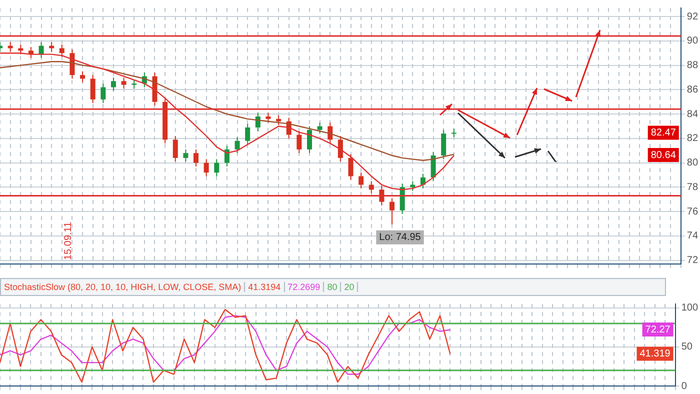 The width and height of the screenshot is (700, 394). I want to click on y-tick-label: 50, so click(687, 347).